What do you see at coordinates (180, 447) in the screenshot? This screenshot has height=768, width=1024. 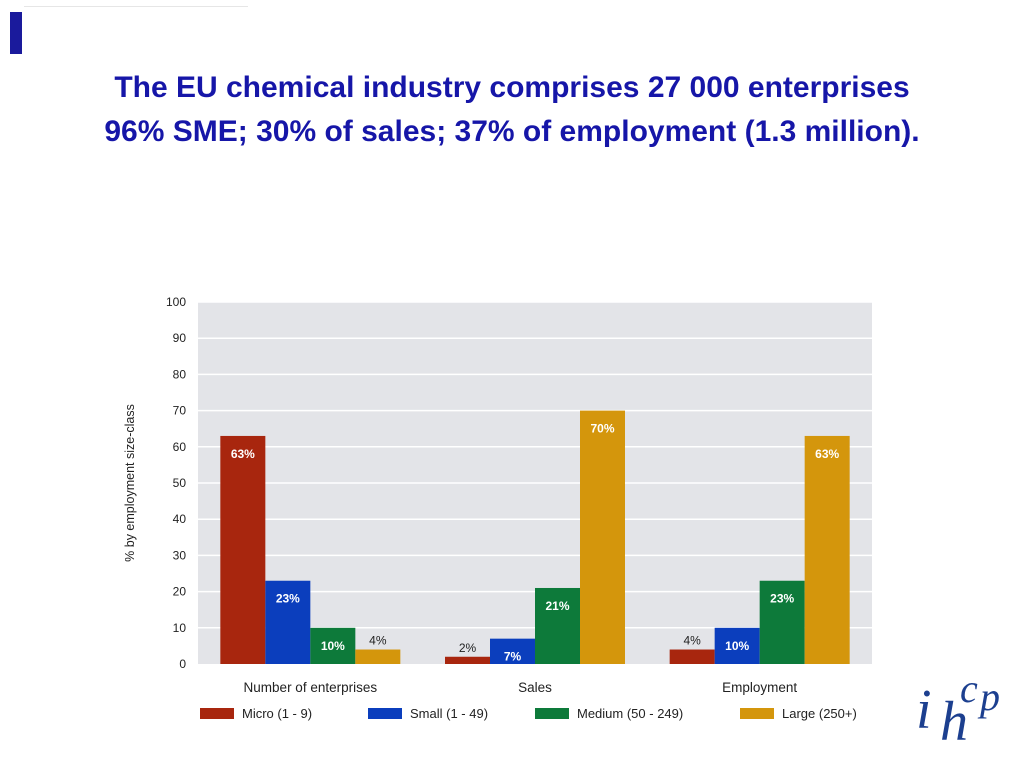 I see `y-tick-label: 60` at bounding box center [180, 447].